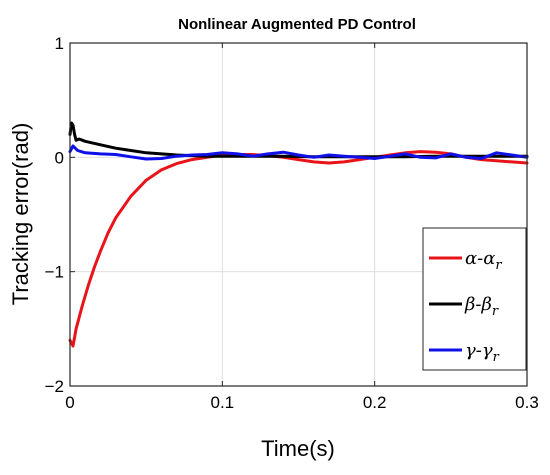  What do you see at coordinates (298, 448) in the screenshot?
I see `x-axis-label: Time(s)` at bounding box center [298, 448].